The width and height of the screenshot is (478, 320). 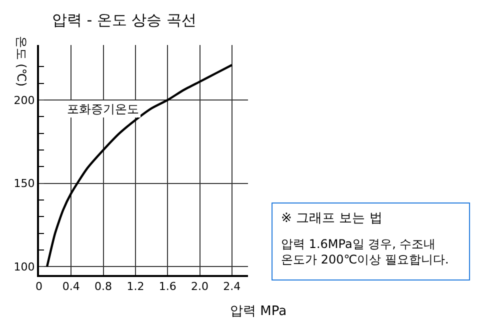 What do you see at coordinates (21, 61) in the screenshot?
I see `y-axis-title: 온도 (℃)` at bounding box center [21, 61].